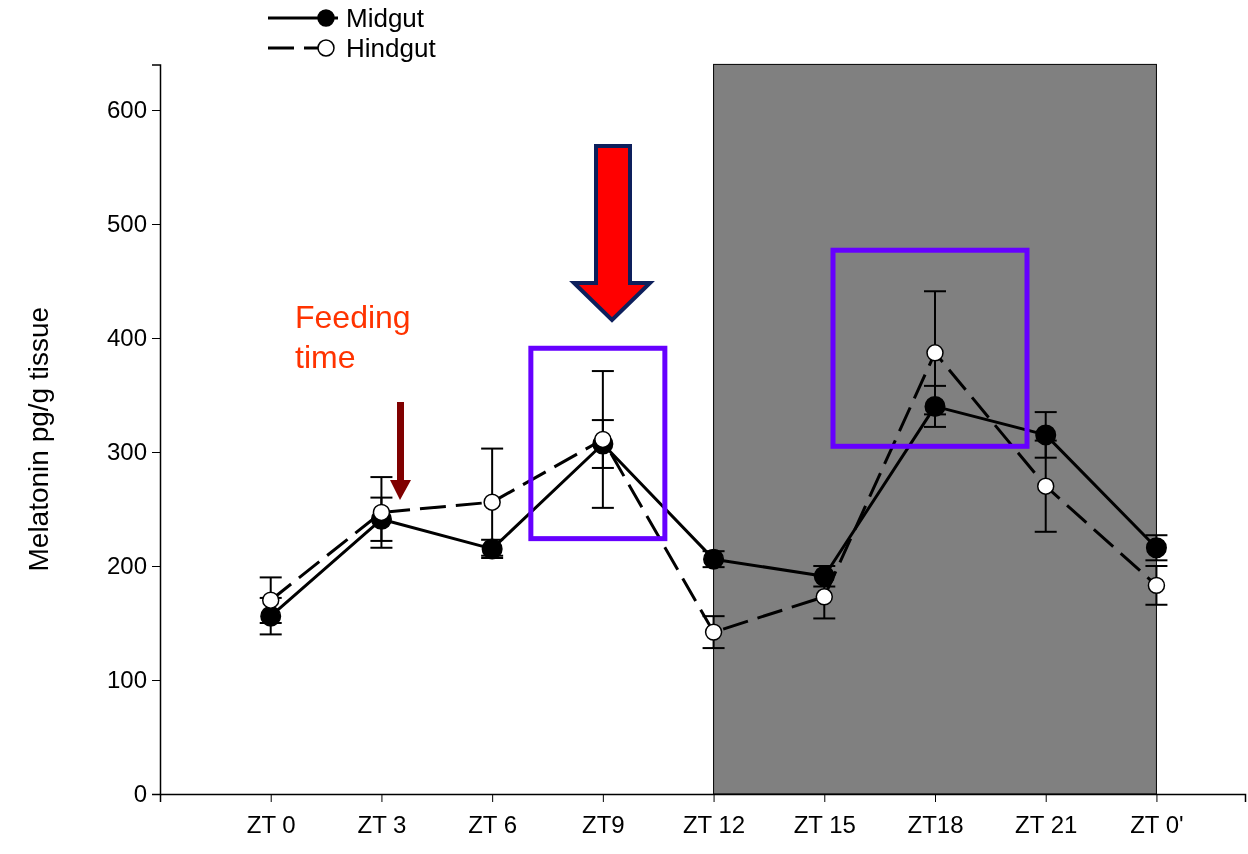  Describe the element at coordinates (38, 439) in the screenshot. I see `y-axis-title: Melatonin pg/g tissue` at that location.